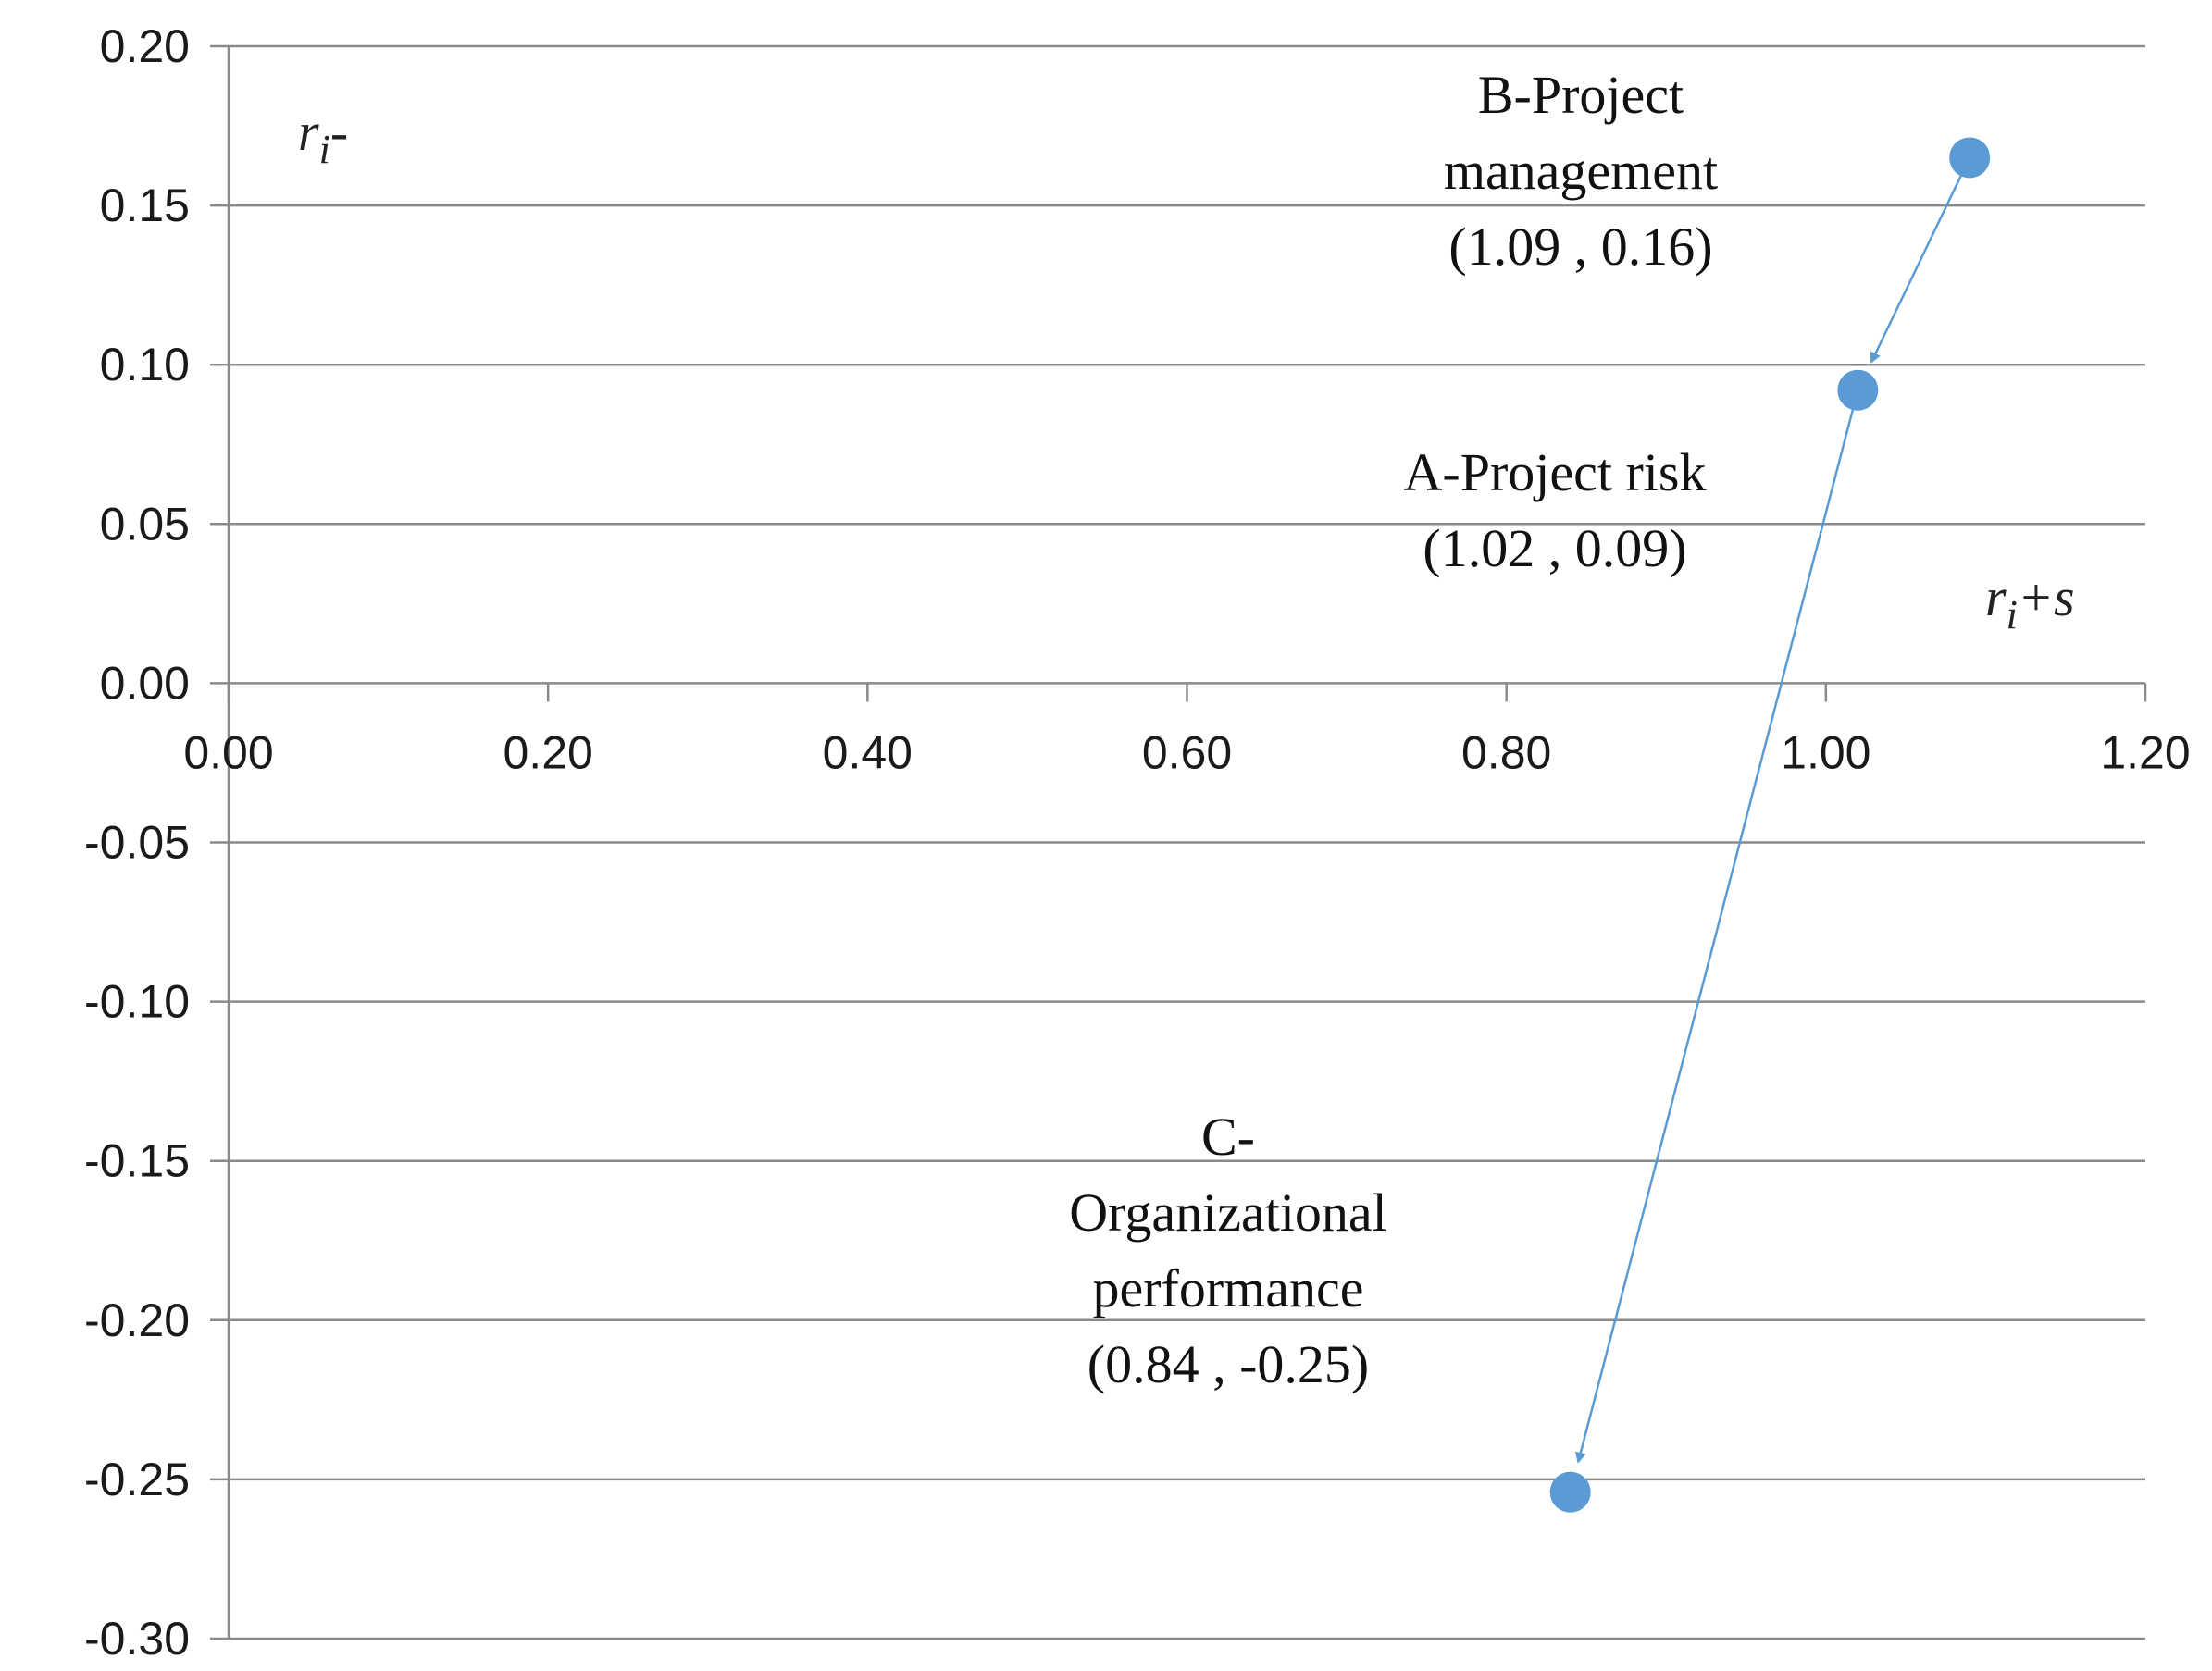 This screenshot has height=1671, width=2212. Describe the element at coordinates (145, 364) in the screenshot. I see `y-tick-label: 0.10` at that location.